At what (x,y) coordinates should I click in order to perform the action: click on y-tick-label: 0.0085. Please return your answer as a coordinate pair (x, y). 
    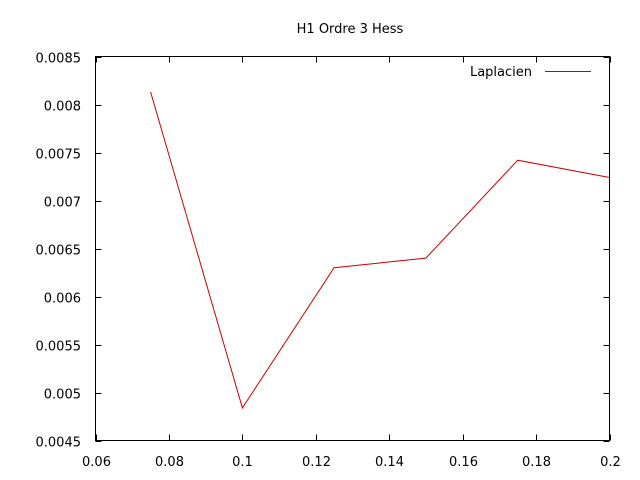
    Looking at the image, I should click on (59, 59).